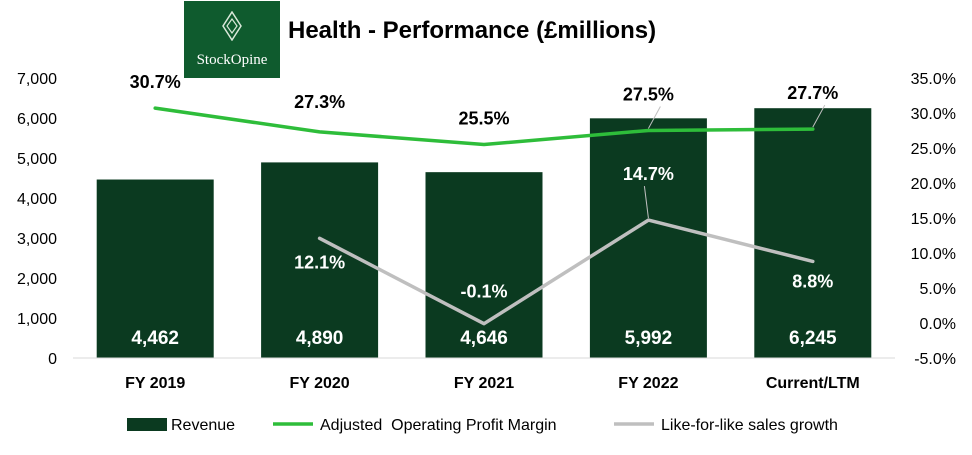  Describe the element at coordinates (648, 383) in the screenshot. I see `category-label: FY 2022` at that location.